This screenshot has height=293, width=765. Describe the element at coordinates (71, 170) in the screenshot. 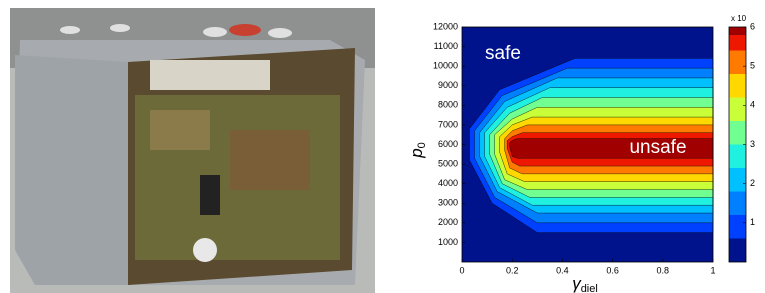

I see `box-side` at that location.